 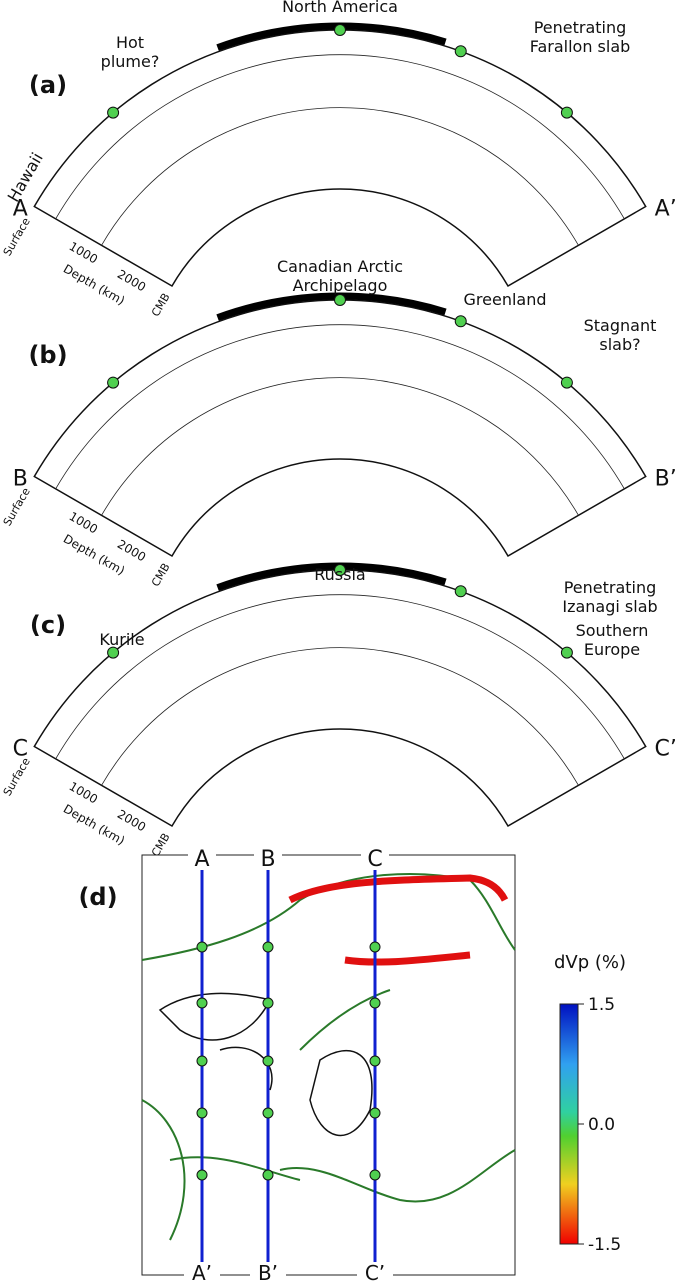 I want to click on annotation: North America, so click(x=340, y=8).